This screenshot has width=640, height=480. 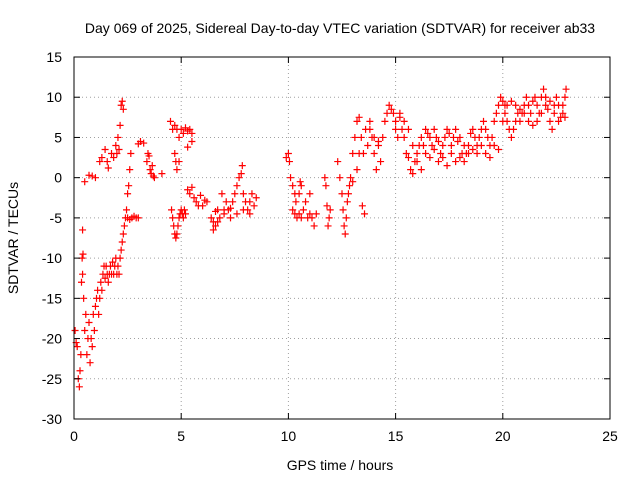 What do you see at coordinates (74, 436) in the screenshot?
I see `x-tick-label: 0` at bounding box center [74, 436].